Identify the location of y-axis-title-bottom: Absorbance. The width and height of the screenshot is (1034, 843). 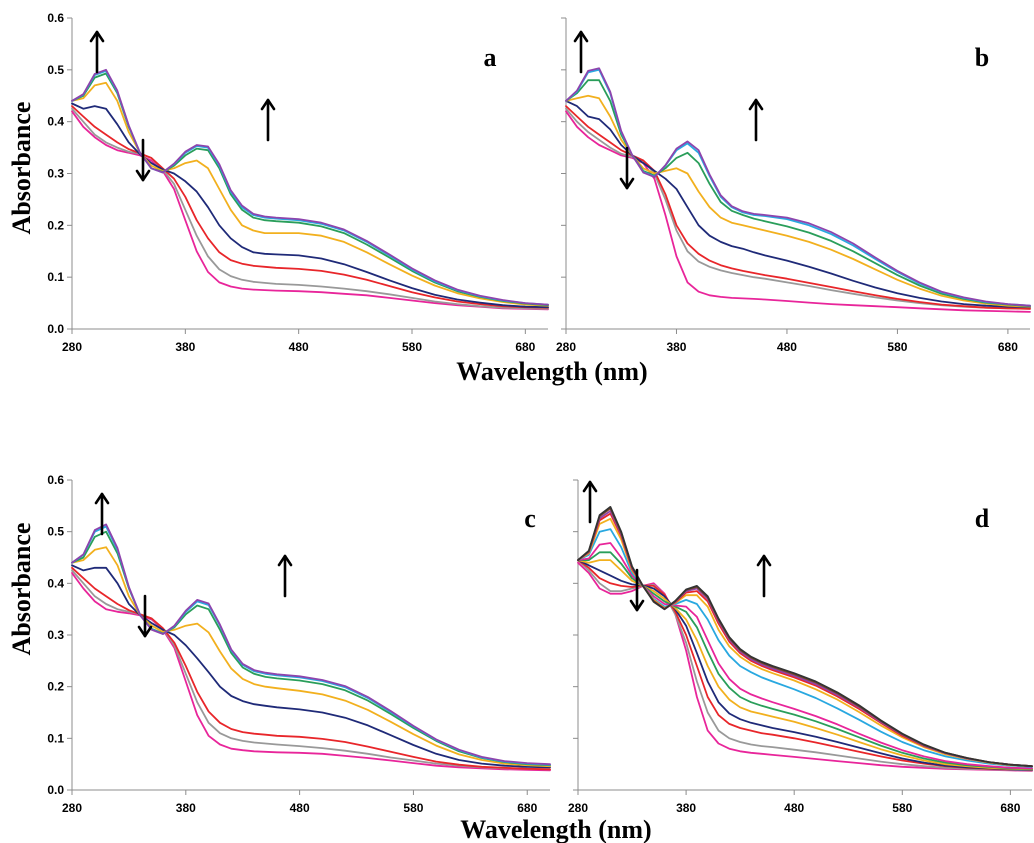
(21, 589).